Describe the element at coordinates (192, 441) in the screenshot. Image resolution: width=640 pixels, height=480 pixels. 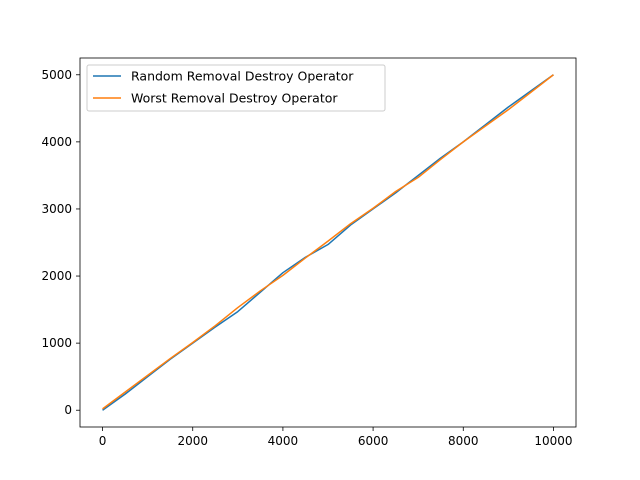
I see `x-tick-label: 2000` at that location.